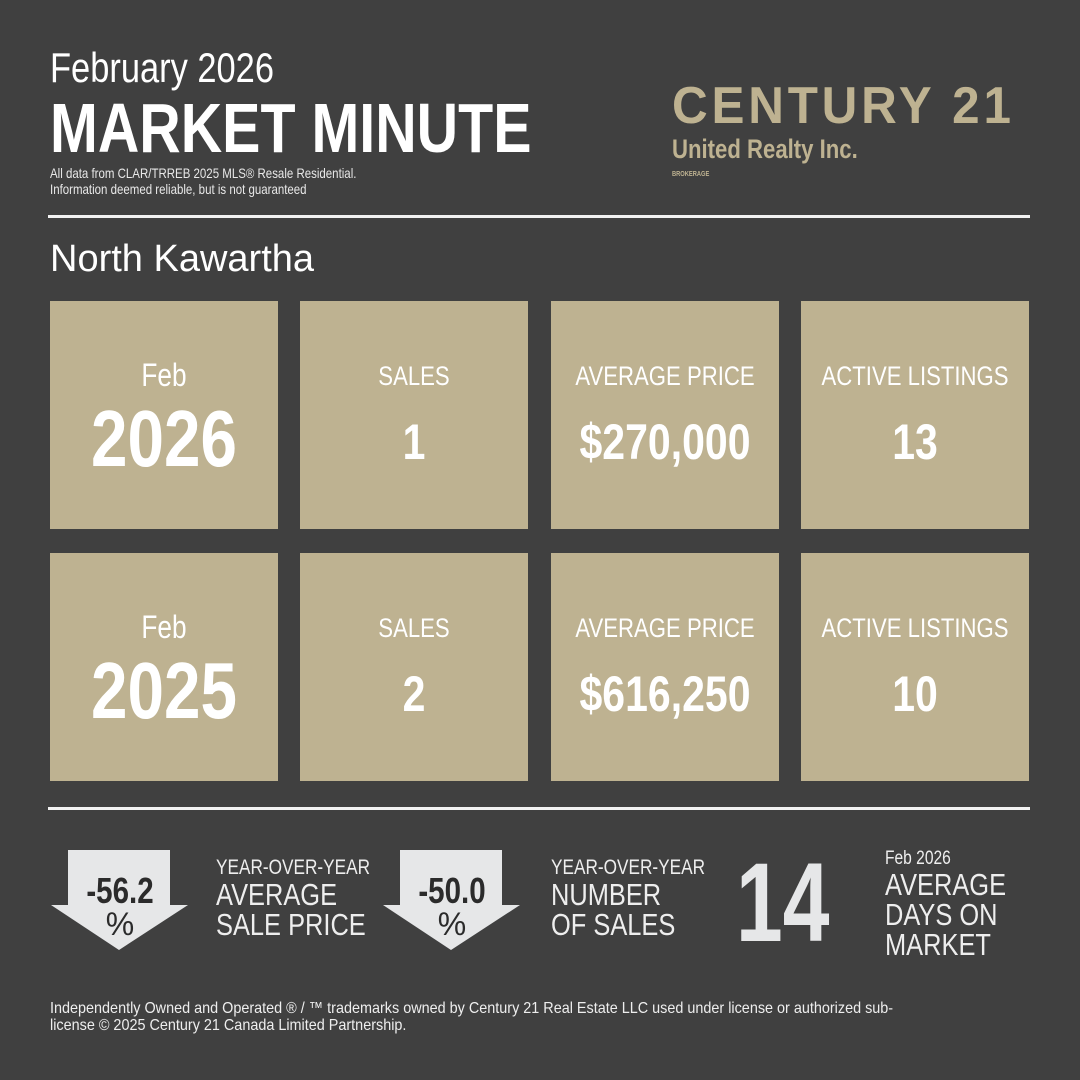 The height and width of the screenshot is (1080, 1080). What do you see at coordinates (613, 924) in the screenshot?
I see `label-line2: OF SALES` at bounding box center [613, 924].